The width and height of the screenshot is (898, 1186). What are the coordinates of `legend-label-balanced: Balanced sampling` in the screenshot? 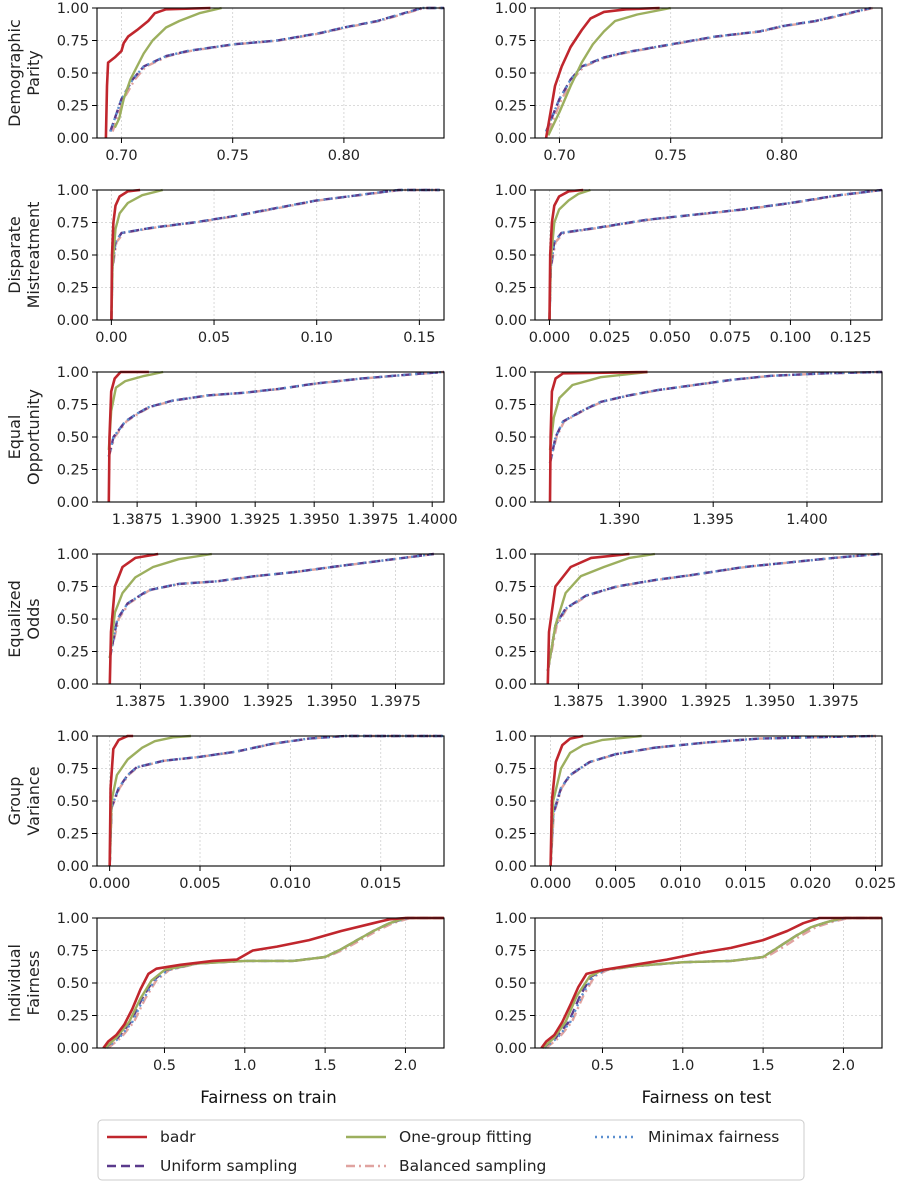 It's located at (472, 1166).